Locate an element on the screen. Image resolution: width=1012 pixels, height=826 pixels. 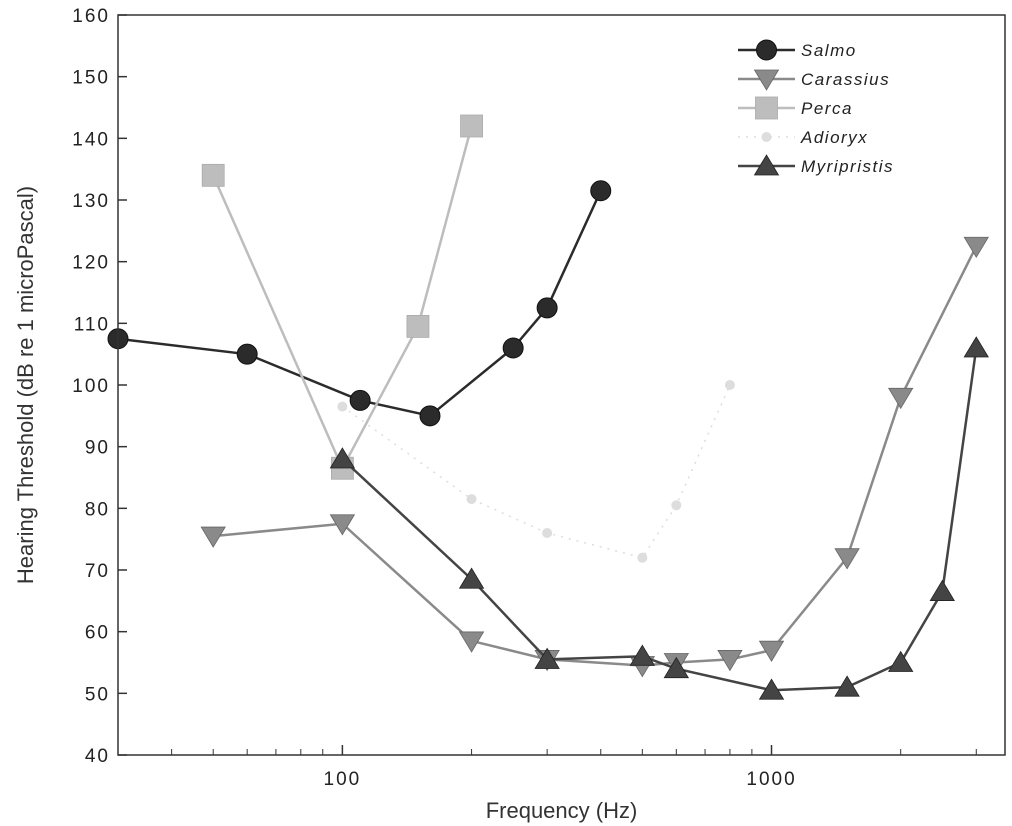
y-tick-label: 100 is located at coordinates (91, 386).